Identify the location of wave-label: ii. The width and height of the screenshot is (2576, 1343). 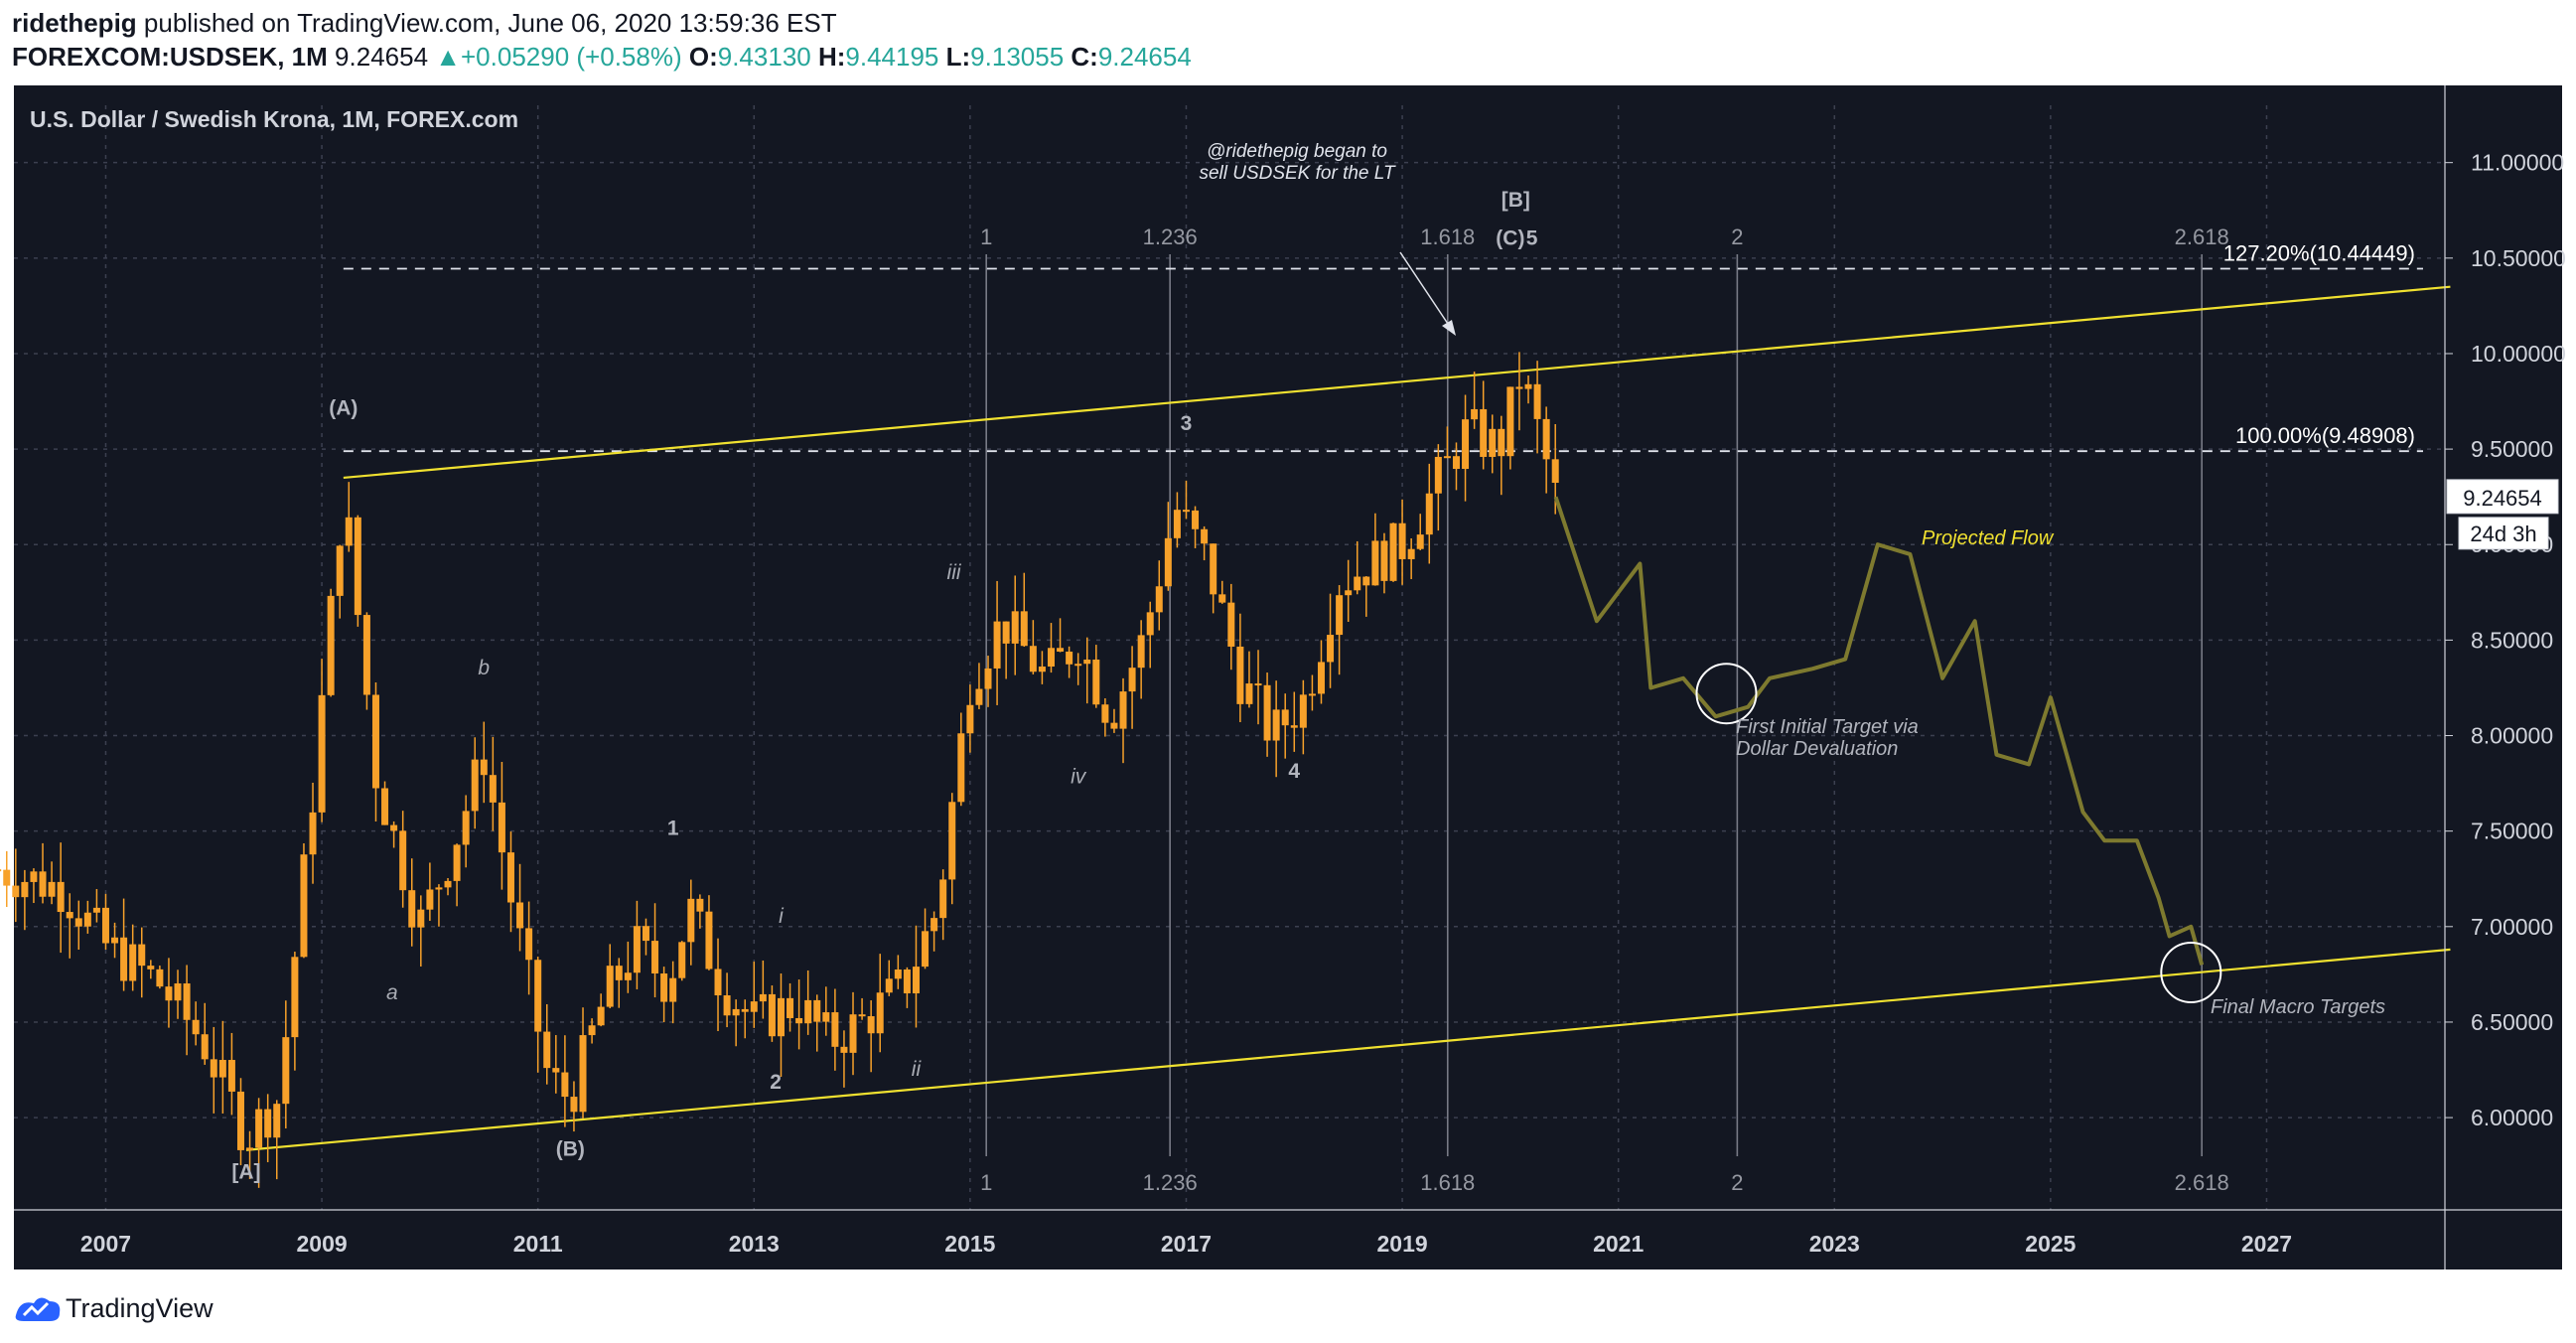
(918, 1069).